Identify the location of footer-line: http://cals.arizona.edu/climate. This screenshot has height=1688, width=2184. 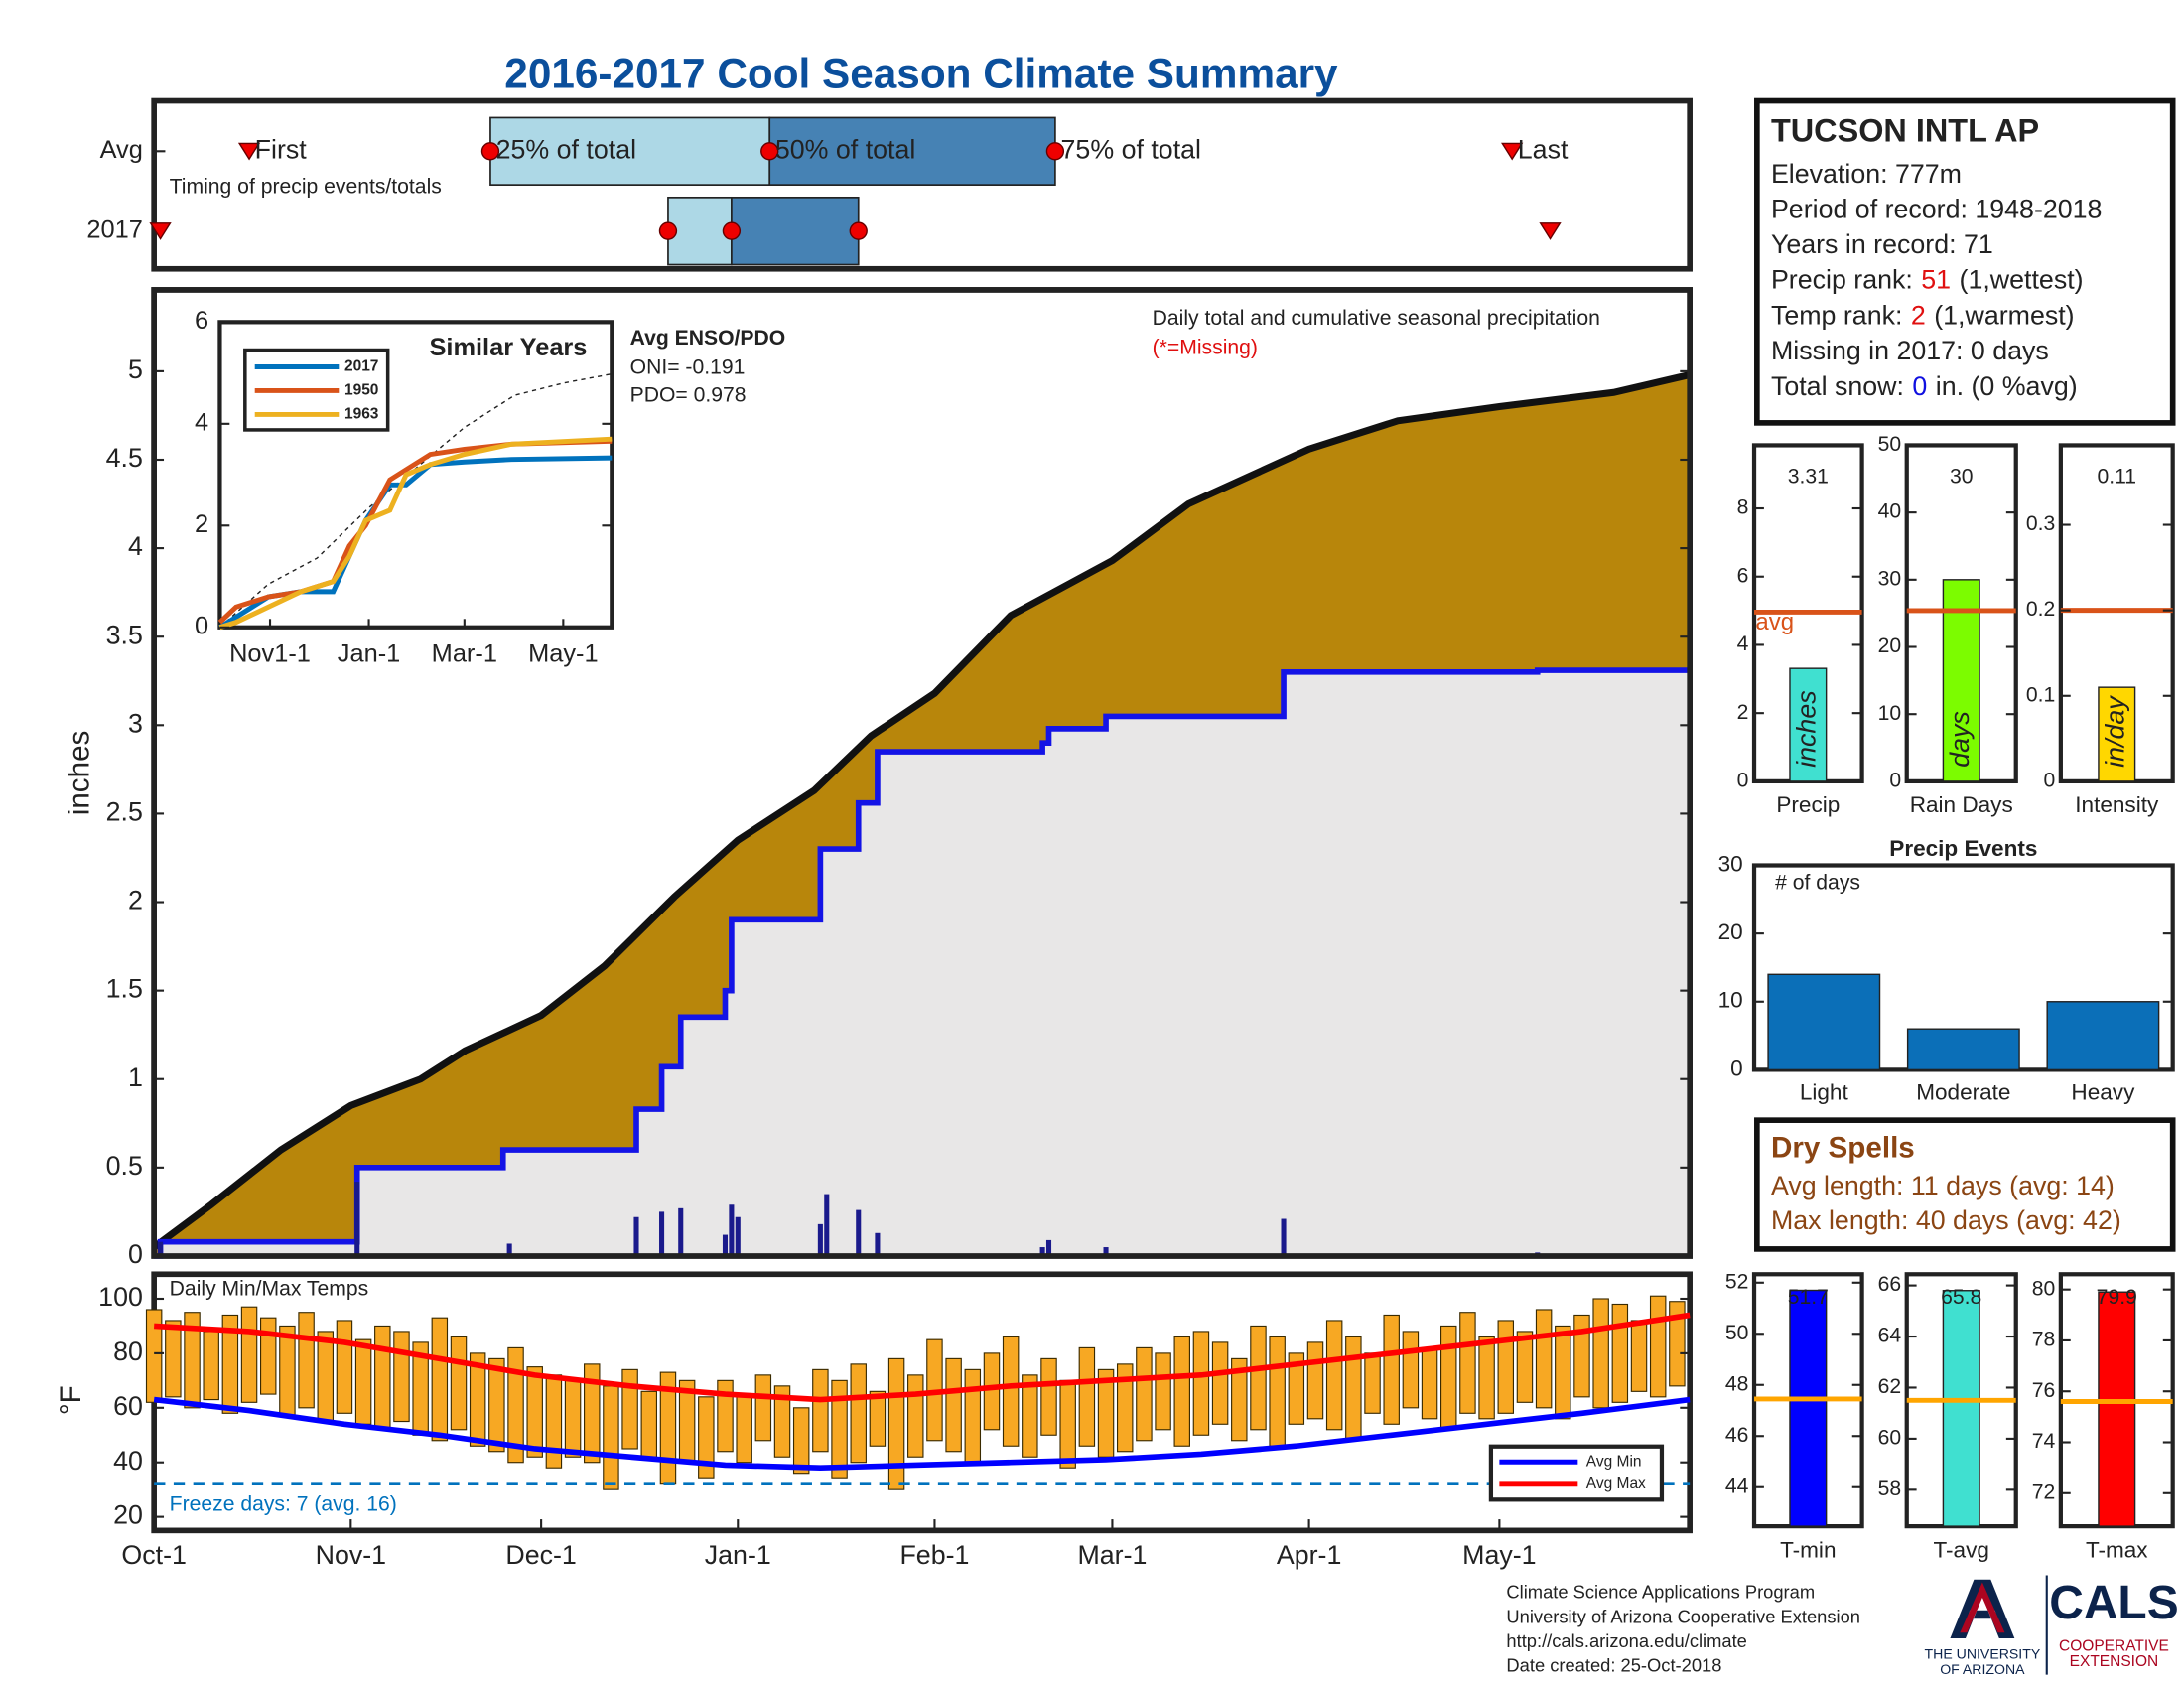
(1626, 1640).